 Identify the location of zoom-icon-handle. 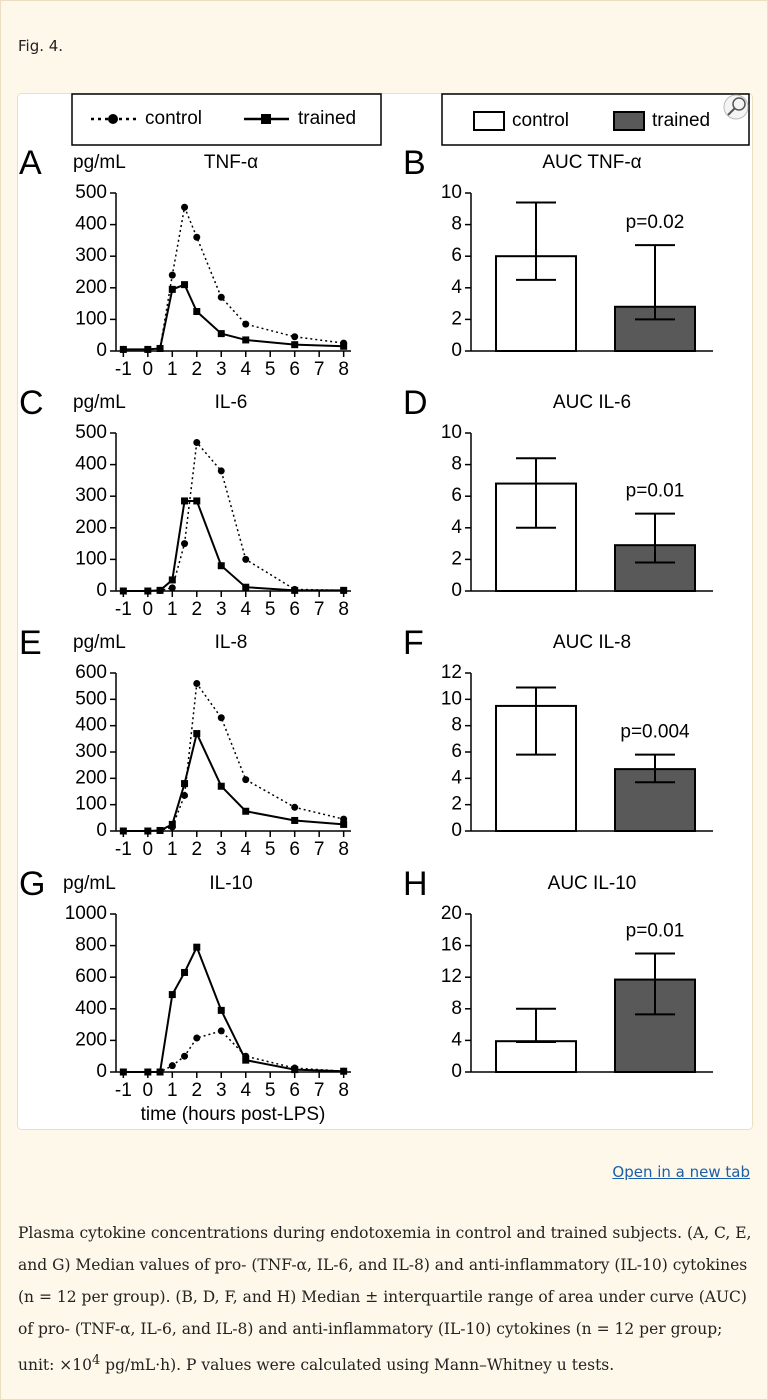
(731, 111).